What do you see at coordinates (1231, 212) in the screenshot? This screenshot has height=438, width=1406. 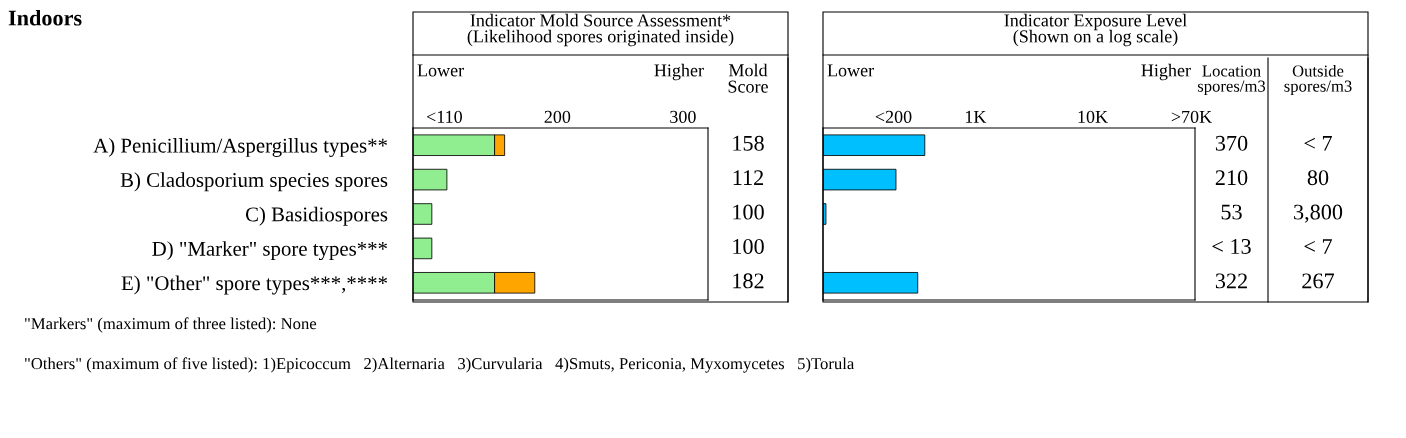 I see `text: 53` at bounding box center [1231, 212].